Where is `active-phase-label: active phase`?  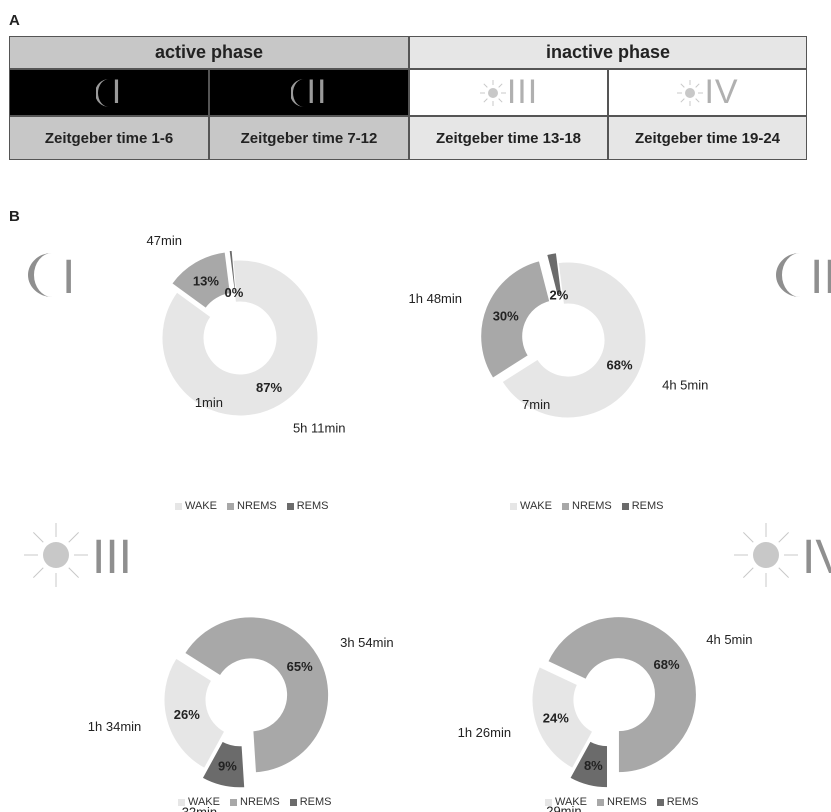
active-phase-label: active phase is located at coordinates (209, 52).